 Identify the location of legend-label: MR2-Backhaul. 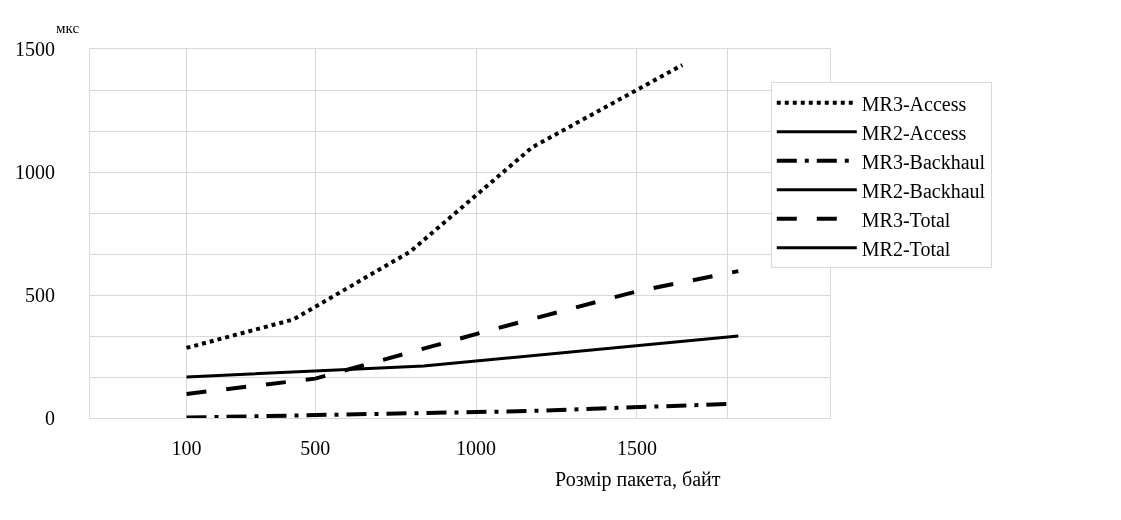
(923, 190).